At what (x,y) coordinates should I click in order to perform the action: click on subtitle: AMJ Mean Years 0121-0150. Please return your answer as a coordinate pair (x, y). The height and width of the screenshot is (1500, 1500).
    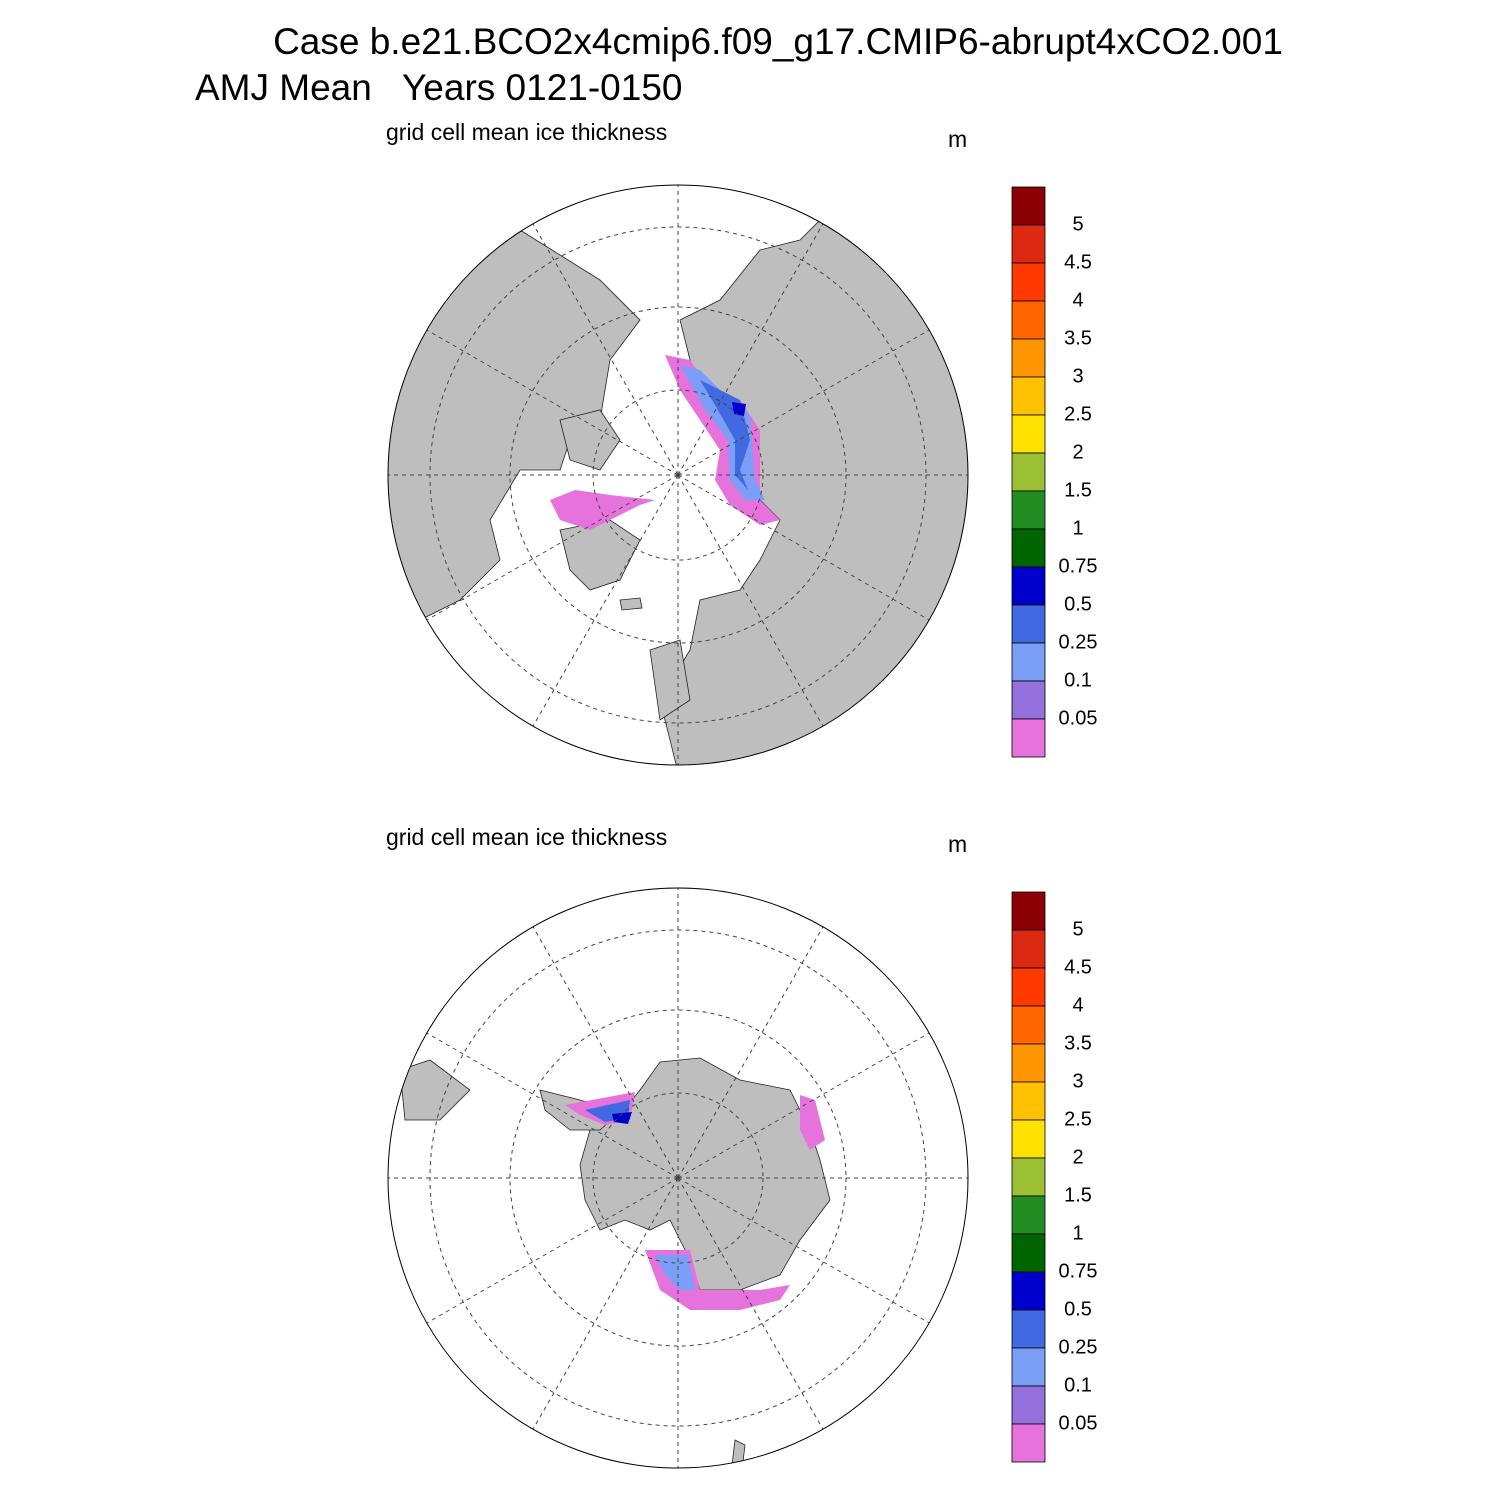
    Looking at the image, I should click on (439, 87).